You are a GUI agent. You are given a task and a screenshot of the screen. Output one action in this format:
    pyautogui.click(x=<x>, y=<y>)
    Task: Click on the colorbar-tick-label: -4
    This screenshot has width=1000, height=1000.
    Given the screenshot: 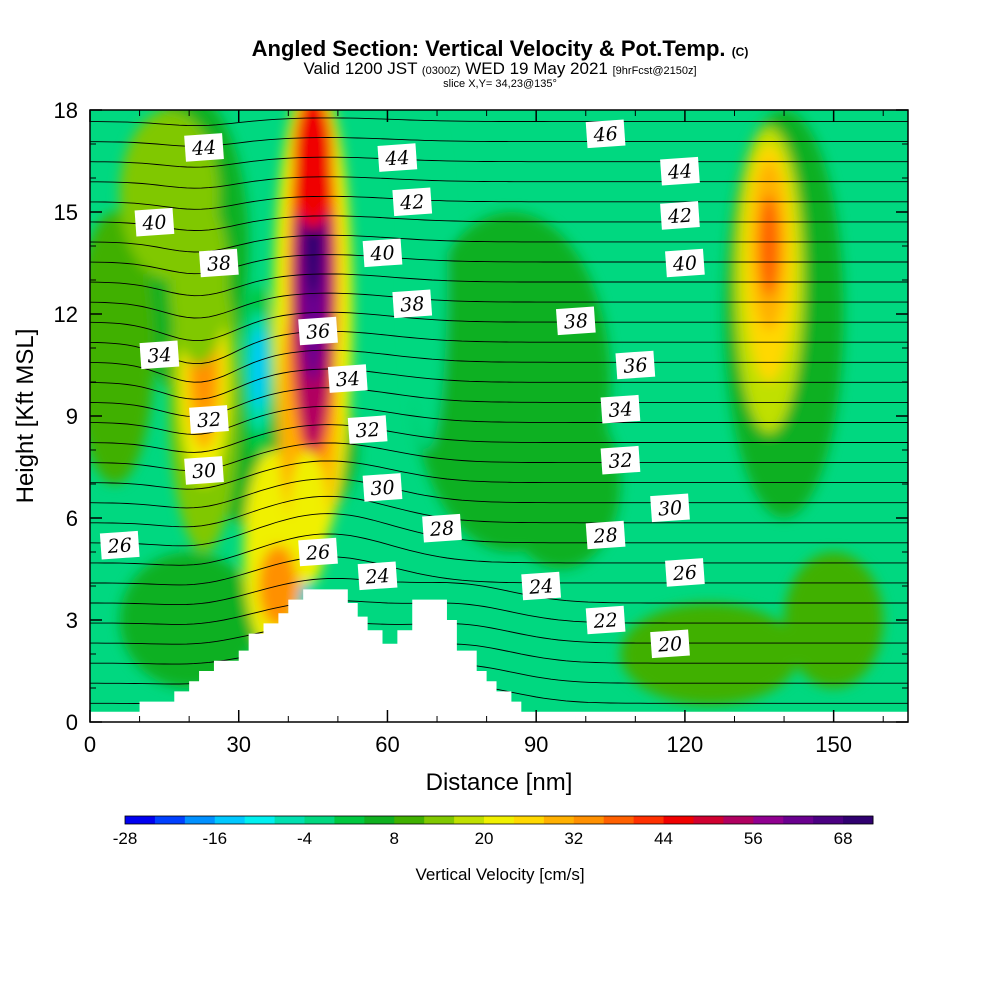 What is the action you would take?
    pyautogui.click(x=304, y=838)
    